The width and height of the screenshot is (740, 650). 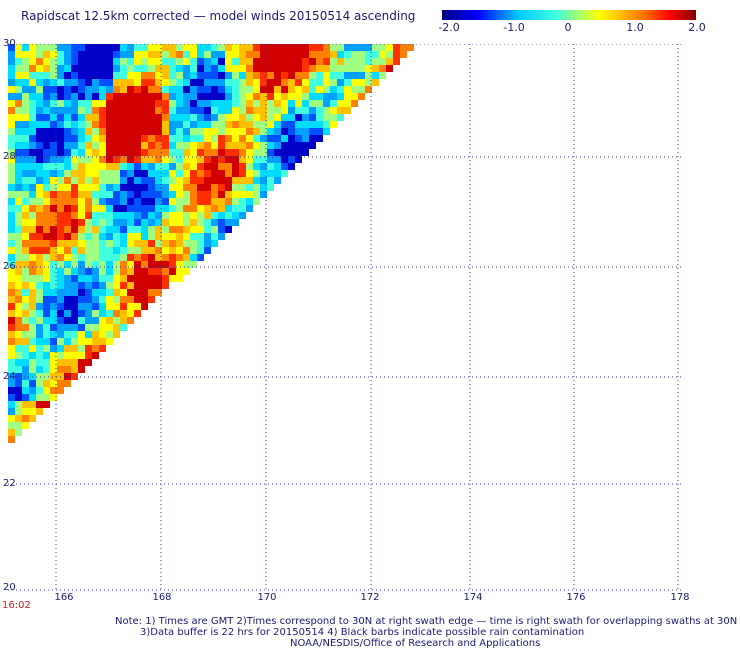 What do you see at coordinates (514, 27) in the screenshot?
I see `colorbar-label-neg1: -1.0` at bounding box center [514, 27].